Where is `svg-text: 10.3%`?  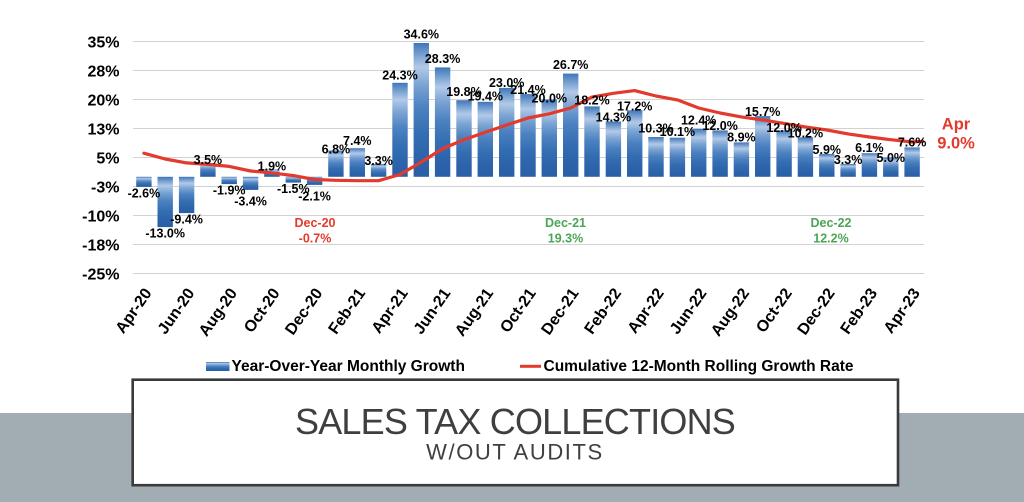
svg-text: 10.3% is located at coordinates (655, 129).